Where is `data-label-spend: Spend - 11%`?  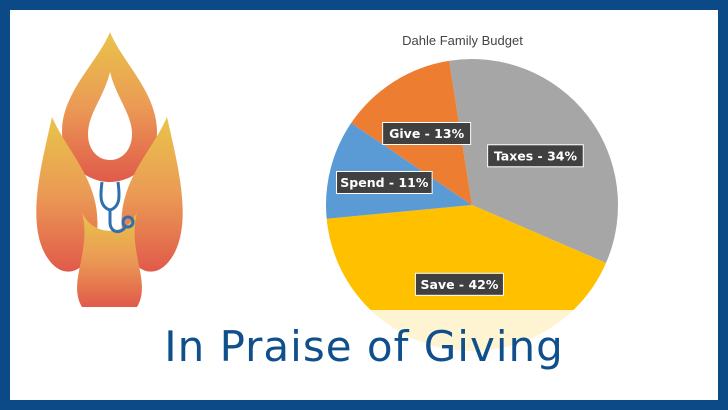
data-label-spend: Spend - 11% is located at coordinates (384, 182).